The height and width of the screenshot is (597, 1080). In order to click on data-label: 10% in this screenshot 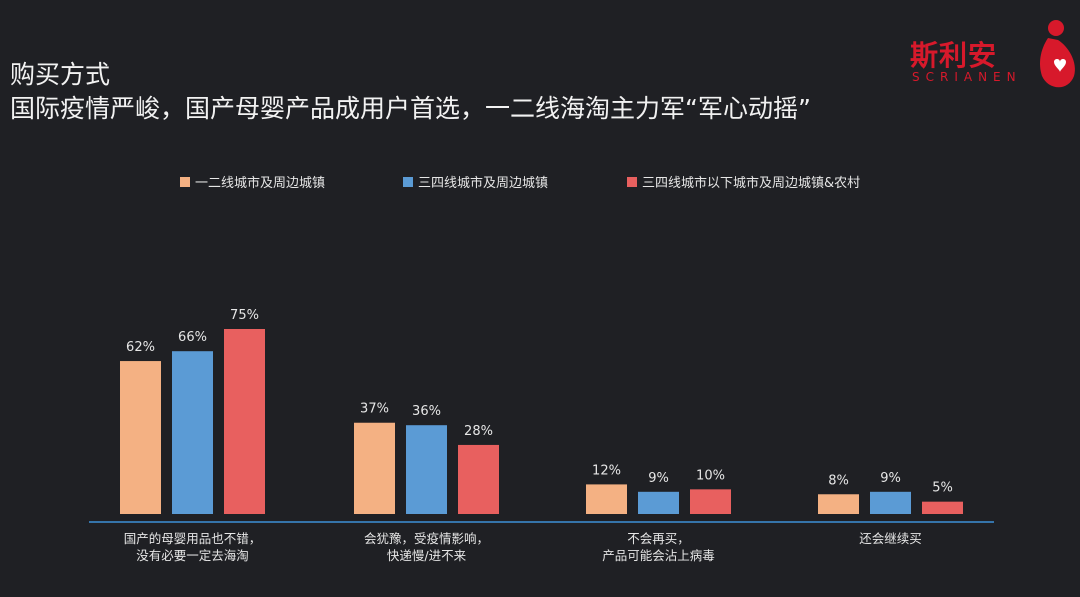, I will do `click(710, 475)`.